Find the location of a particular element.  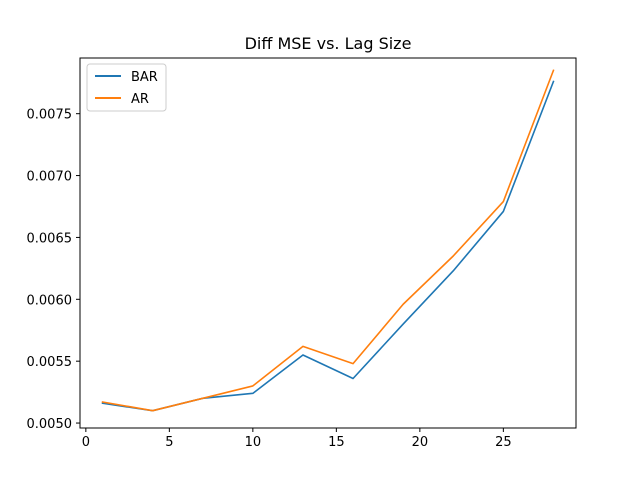

x-tick-label: 25 is located at coordinates (503, 442).